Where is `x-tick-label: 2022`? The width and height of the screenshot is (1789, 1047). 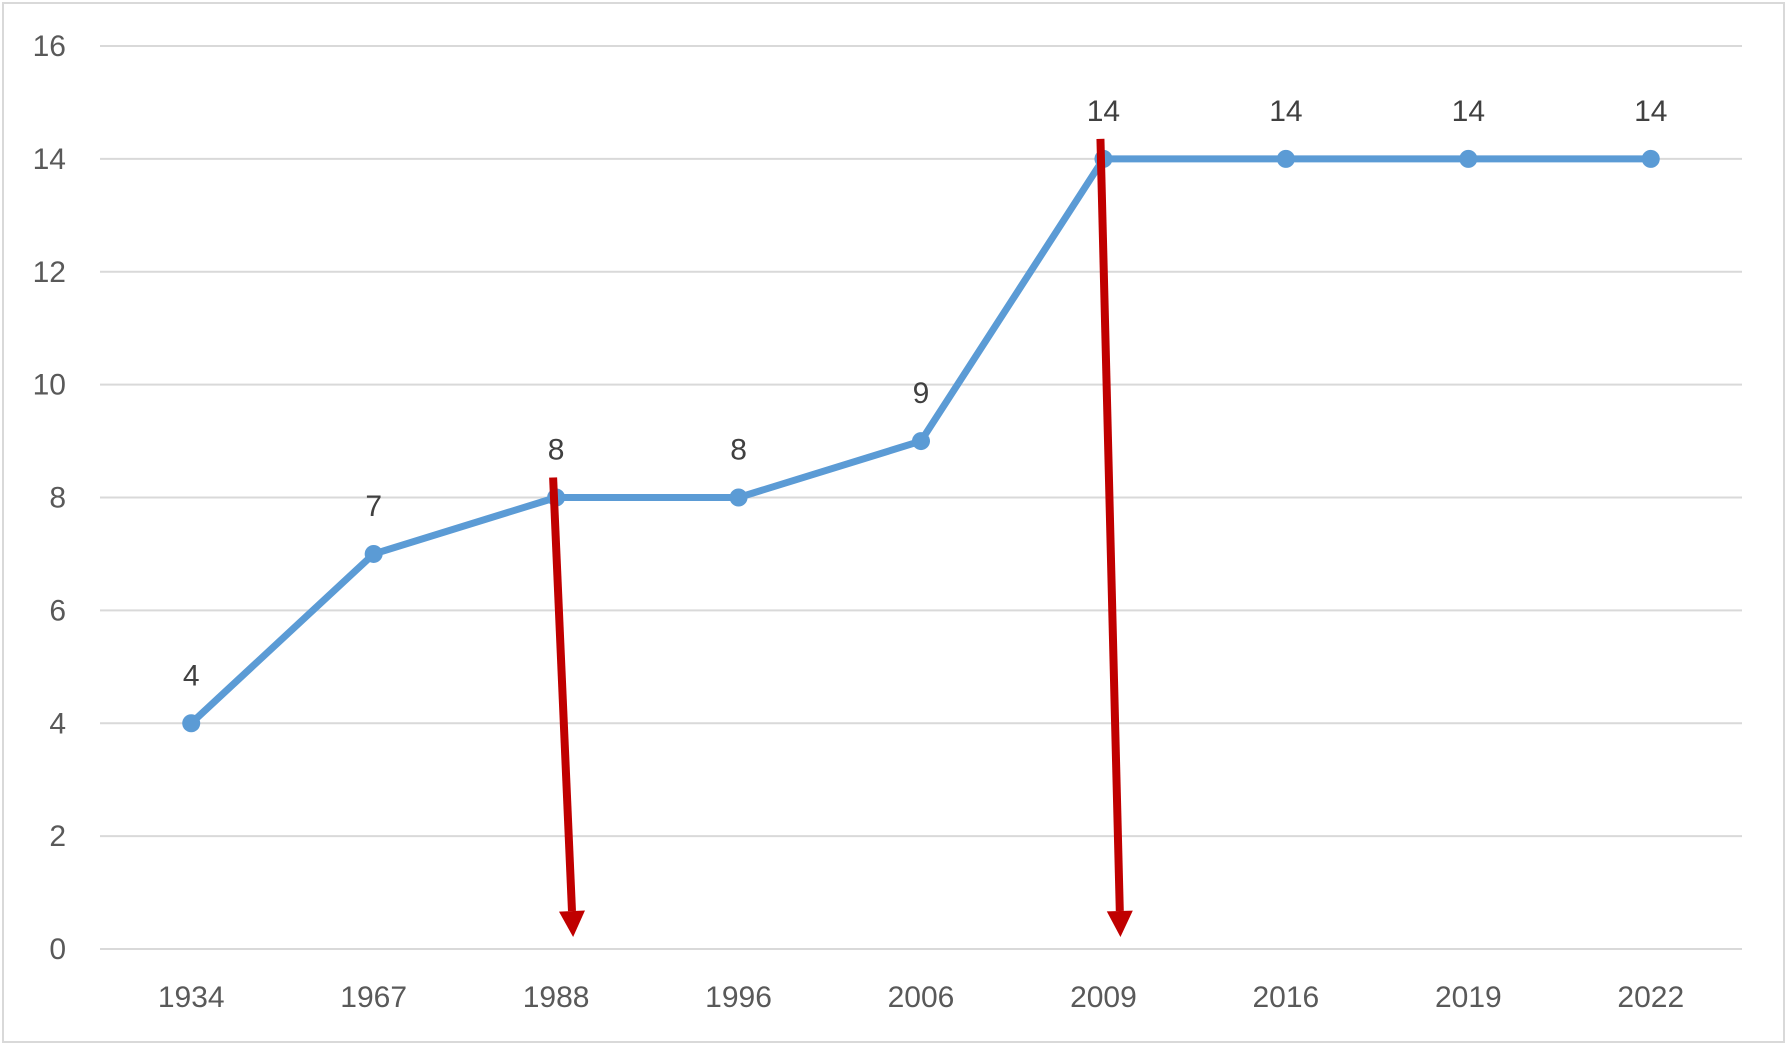 x-tick-label: 2022 is located at coordinates (1650, 997).